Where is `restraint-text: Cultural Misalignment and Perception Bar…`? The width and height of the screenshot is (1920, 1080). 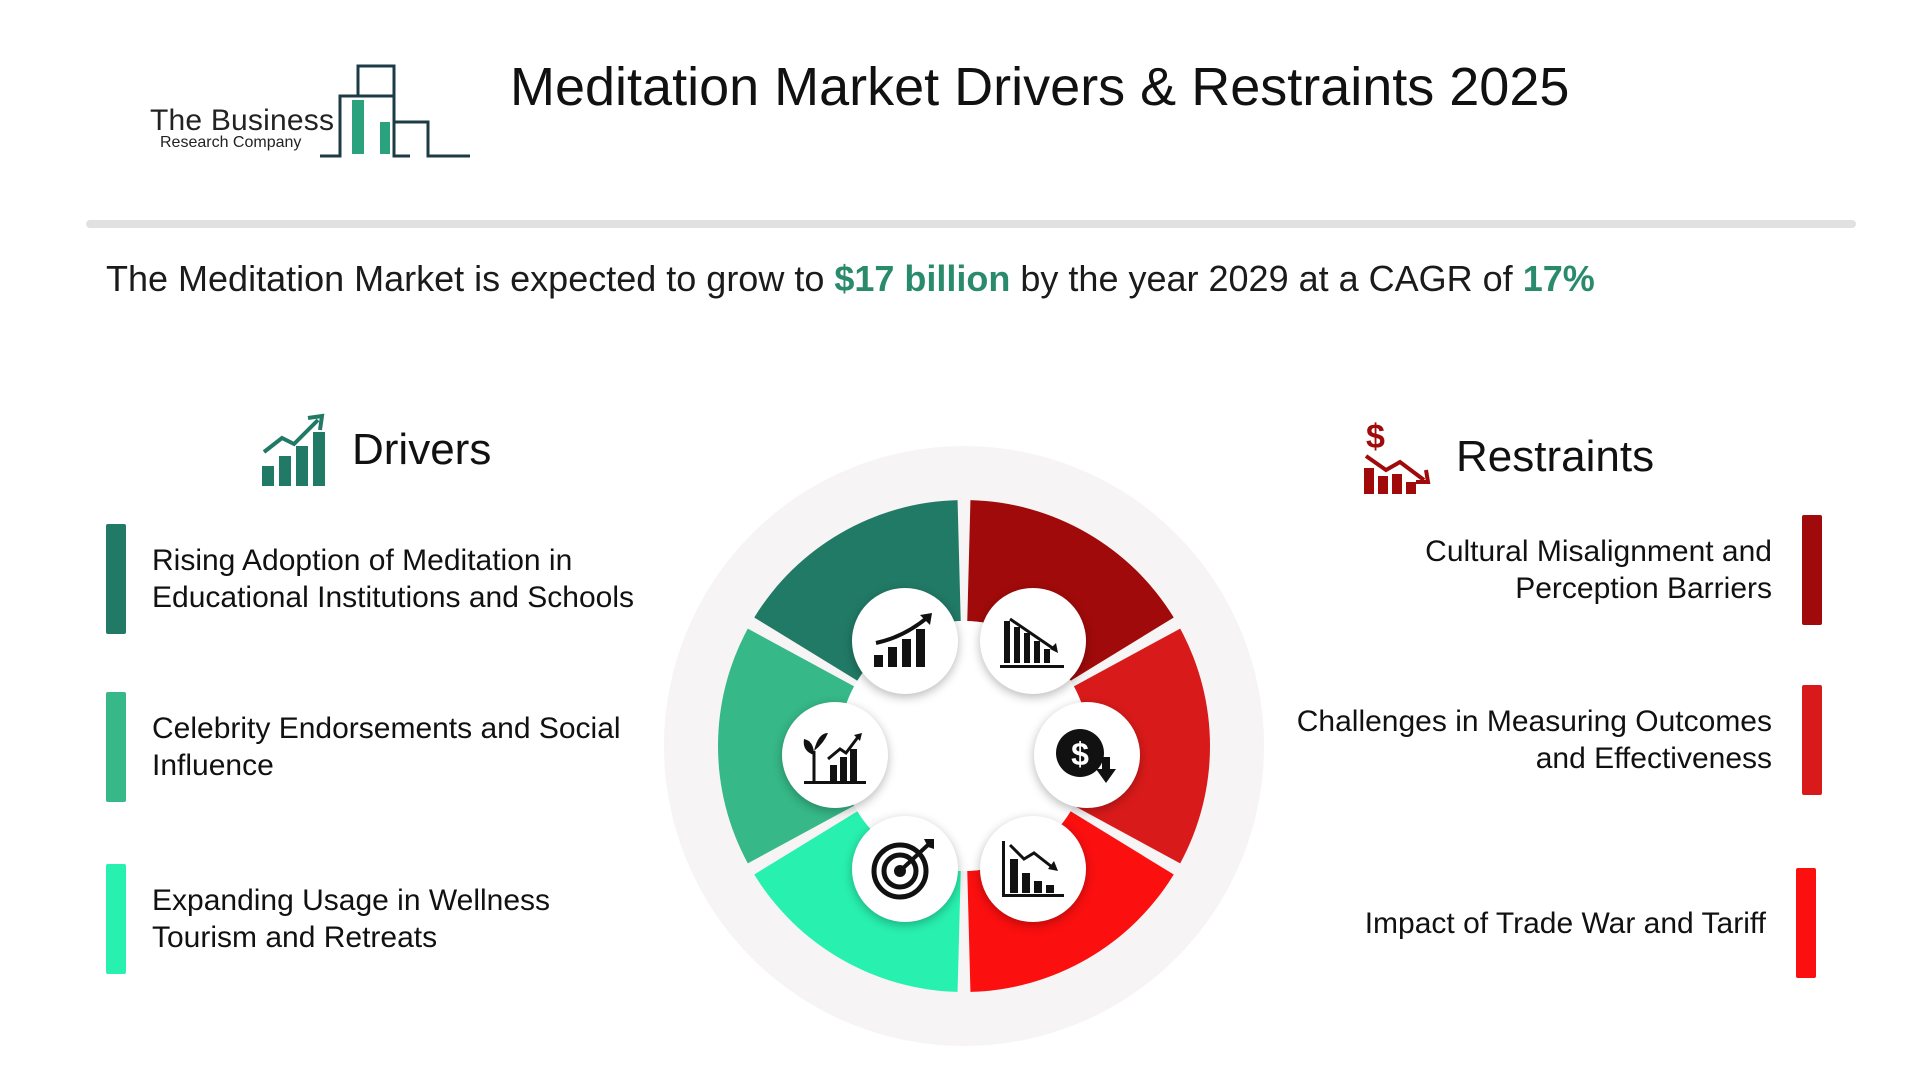 restraint-text: Cultural Misalignment and Perception Bar… is located at coordinates (1598, 570).